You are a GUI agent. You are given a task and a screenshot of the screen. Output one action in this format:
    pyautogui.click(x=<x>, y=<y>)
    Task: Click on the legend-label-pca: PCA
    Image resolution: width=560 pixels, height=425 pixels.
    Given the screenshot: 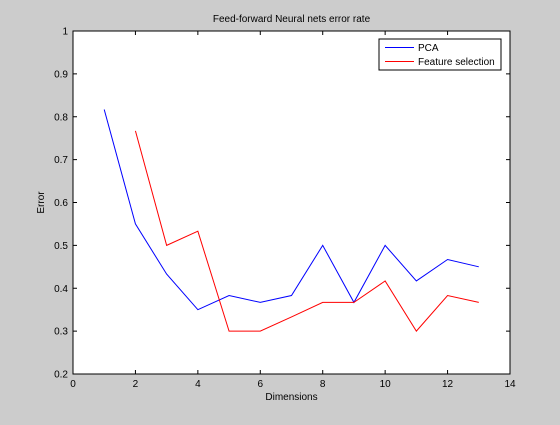 What is the action you would take?
    pyautogui.click(x=428, y=48)
    